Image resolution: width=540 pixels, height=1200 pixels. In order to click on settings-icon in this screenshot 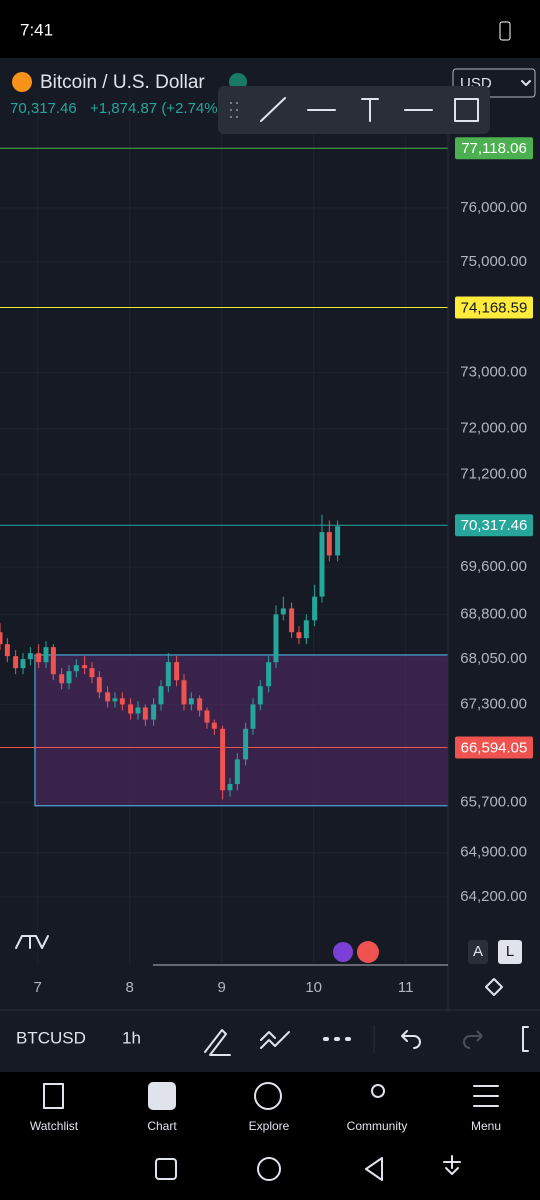, I will do `click(494, 987)`.